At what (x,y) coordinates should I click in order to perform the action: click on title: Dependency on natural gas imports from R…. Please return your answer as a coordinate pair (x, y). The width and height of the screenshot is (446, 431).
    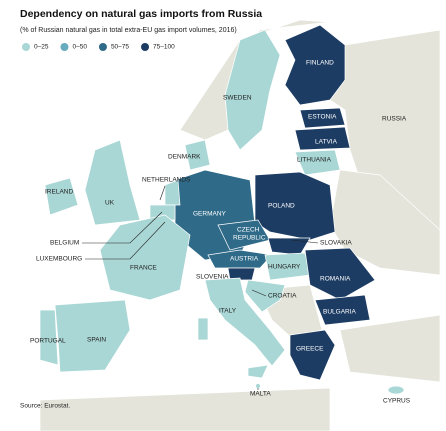
    Looking at the image, I should click on (141, 14).